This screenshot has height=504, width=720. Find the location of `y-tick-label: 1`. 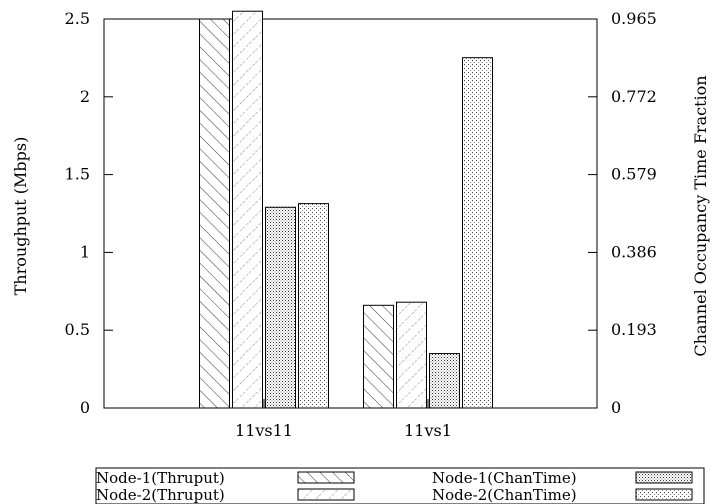

y-tick-label: 1 is located at coordinates (85, 251).